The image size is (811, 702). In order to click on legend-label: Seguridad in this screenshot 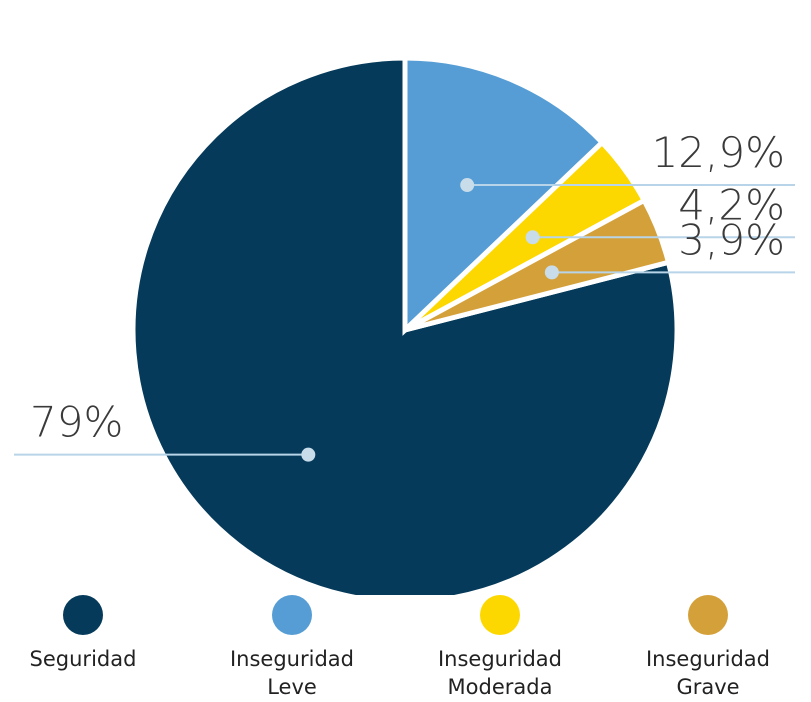, I will do `click(83, 659)`.